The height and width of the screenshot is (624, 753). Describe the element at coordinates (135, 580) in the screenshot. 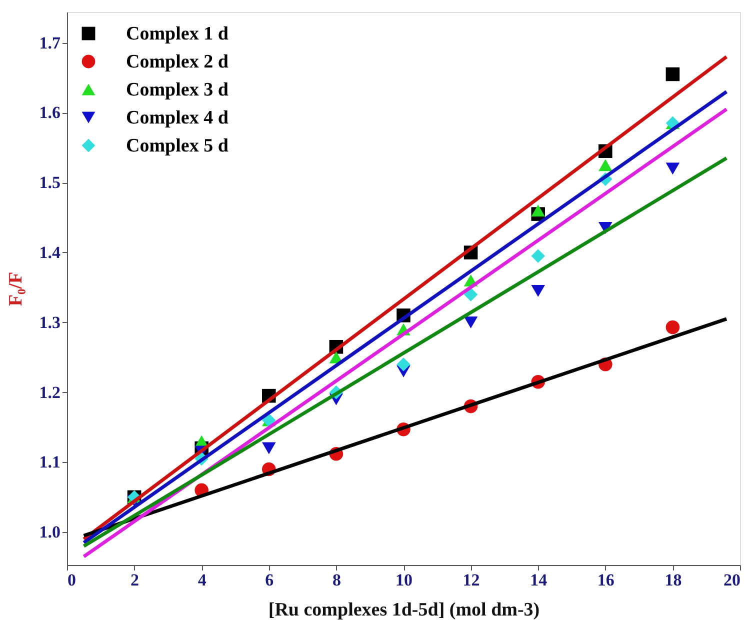

I see `x-tick-label: 2` at that location.